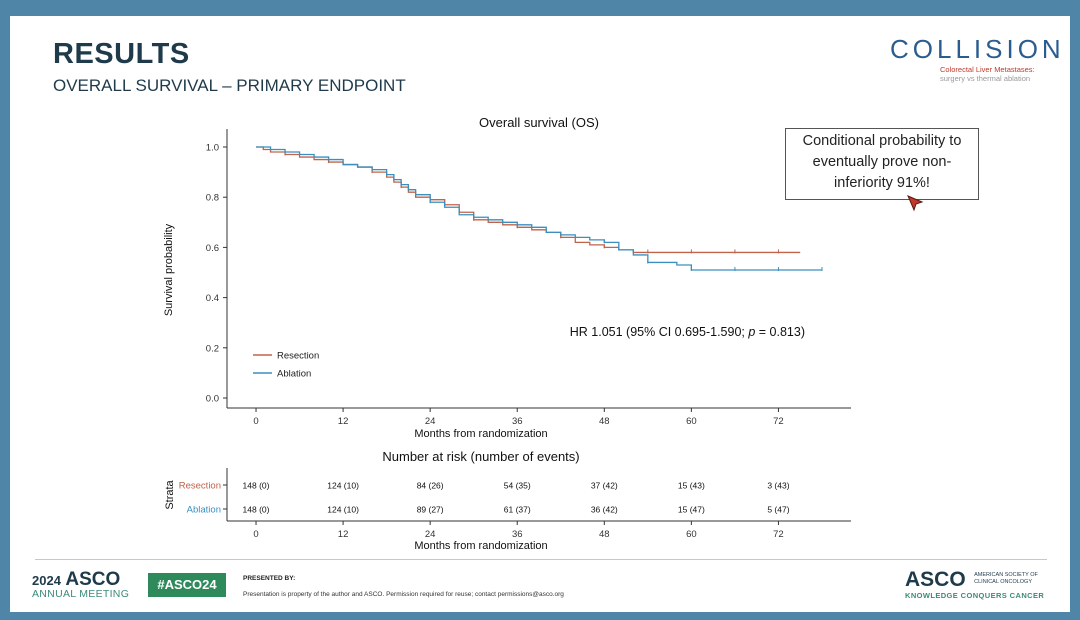 The width and height of the screenshot is (1080, 620). I want to click on risk-x-tick-label: 72, so click(778, 534).